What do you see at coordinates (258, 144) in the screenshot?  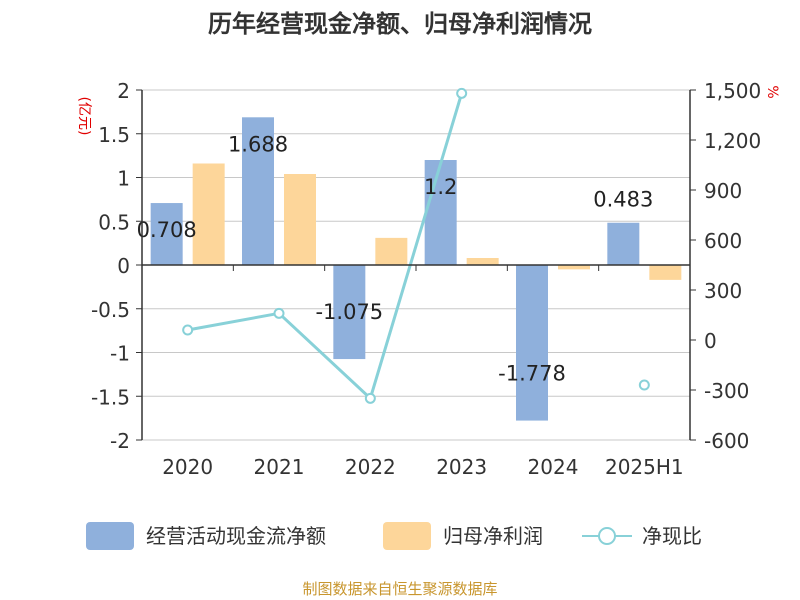 I see `value-label: 1.688` at bounding box center [258, 144].